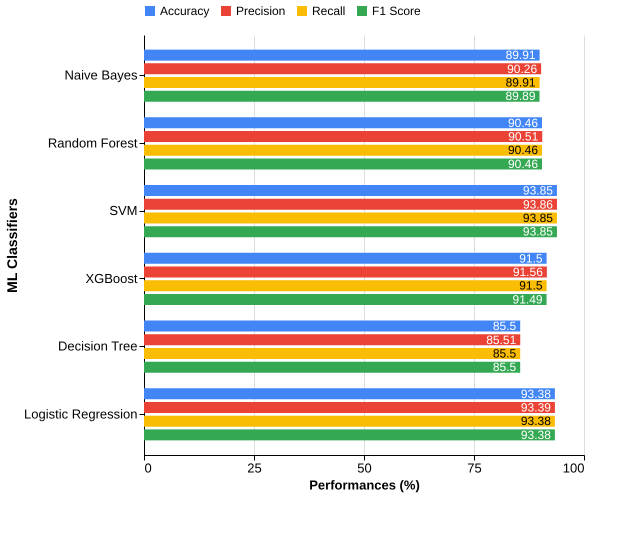 This screenshot has height=549, width=625. Describe the element at coordinates (93, 142) in the screenshot. I see `y-tick-label: Random Forest` at that location.